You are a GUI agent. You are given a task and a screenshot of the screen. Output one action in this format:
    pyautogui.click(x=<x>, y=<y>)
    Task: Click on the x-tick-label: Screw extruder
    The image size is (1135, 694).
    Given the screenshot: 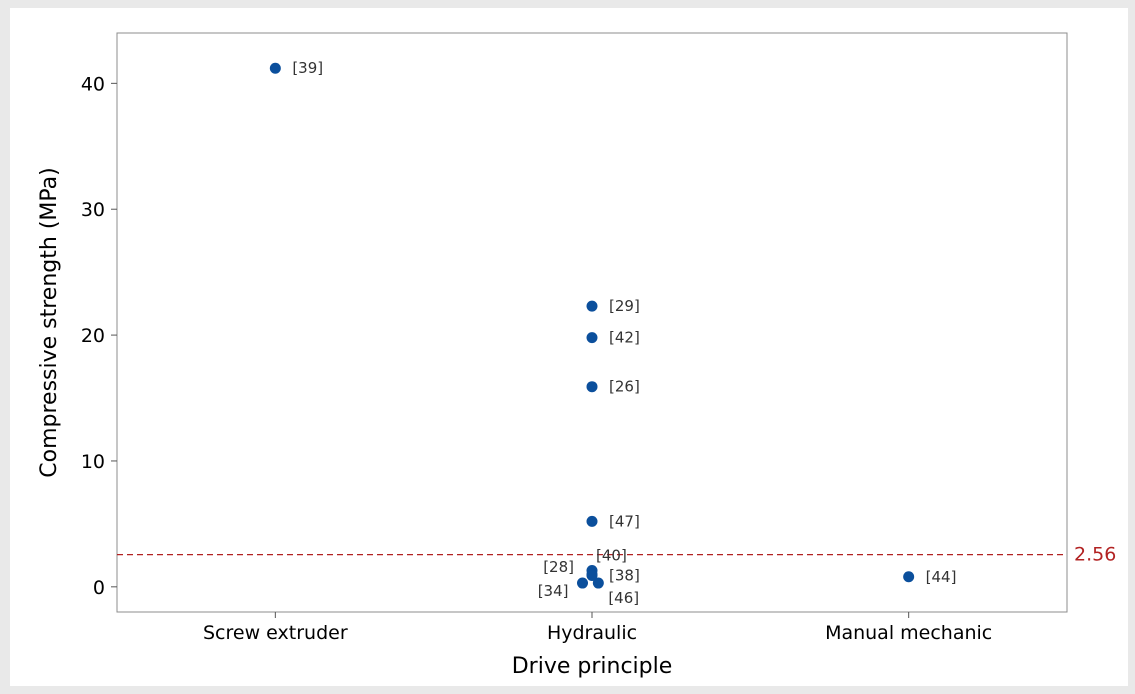 What is the action you would take?
    pyautogui.click(x=275, y=633)
    